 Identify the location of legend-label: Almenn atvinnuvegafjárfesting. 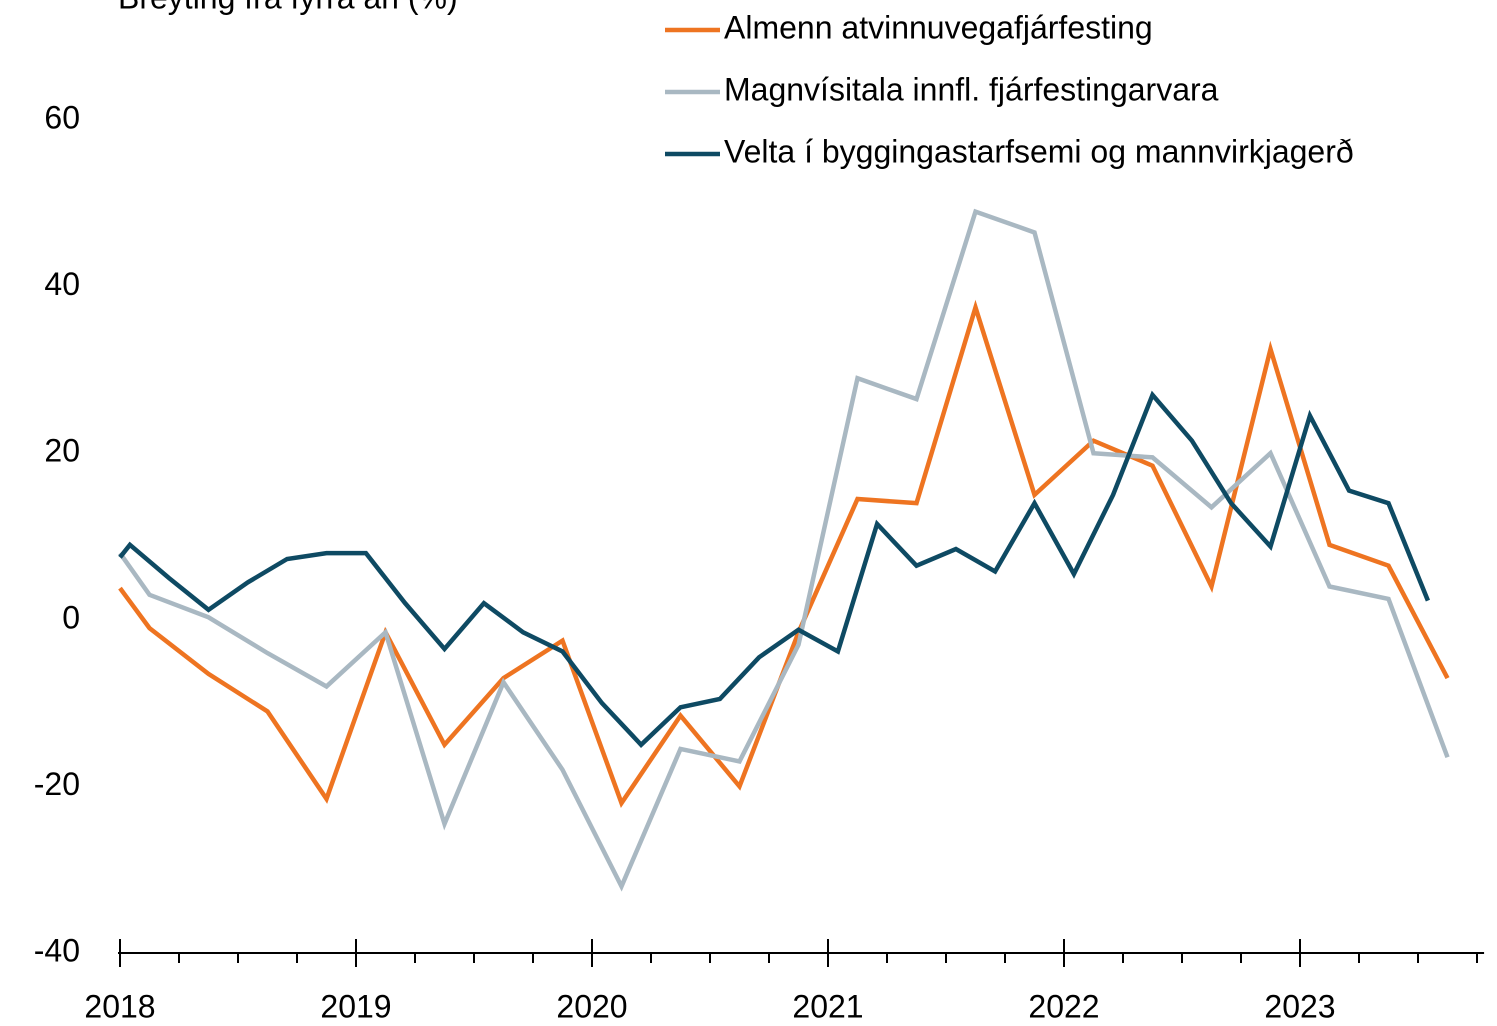
(938, 27).